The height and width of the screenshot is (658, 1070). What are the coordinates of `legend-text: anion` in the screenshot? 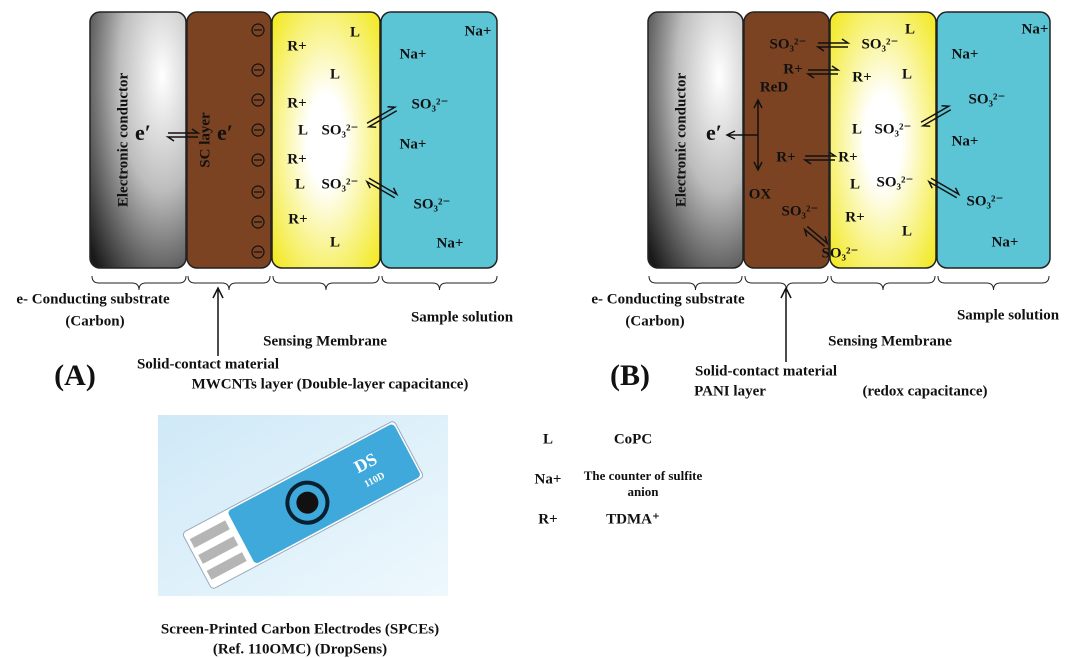 It's located at (643, 491).